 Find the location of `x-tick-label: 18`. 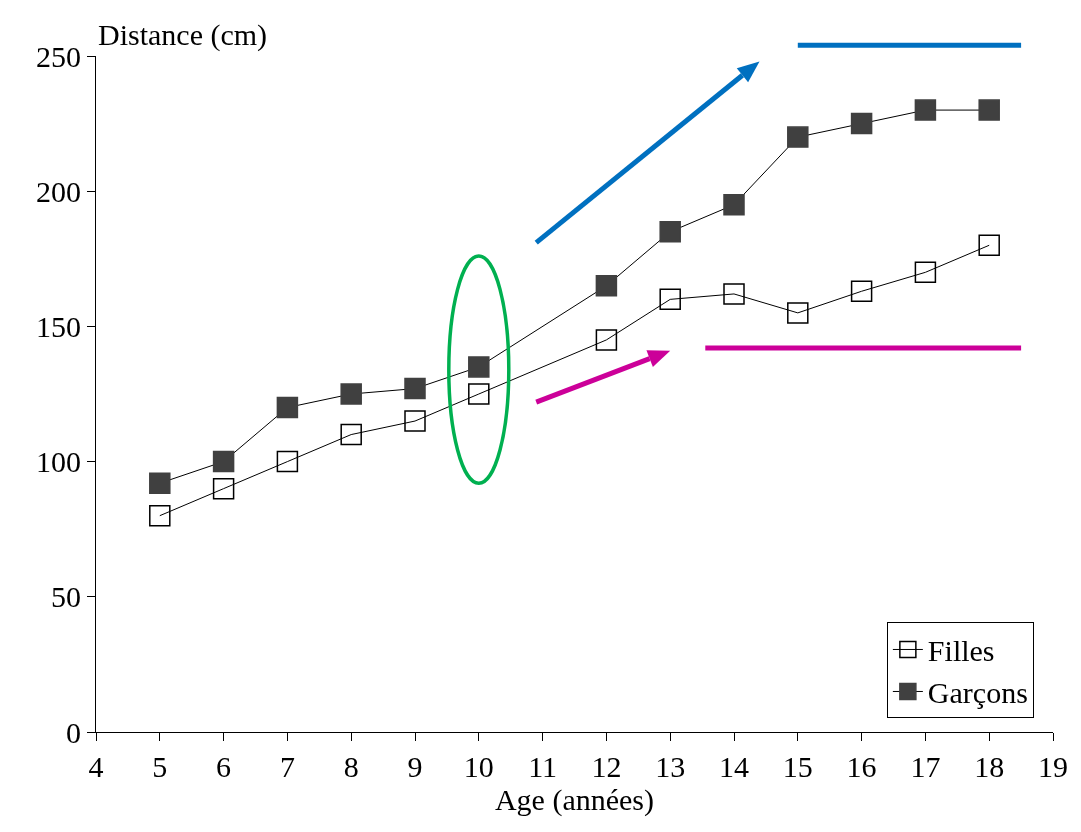

x-tick-label: 18 is located at coordinates (989, 766).